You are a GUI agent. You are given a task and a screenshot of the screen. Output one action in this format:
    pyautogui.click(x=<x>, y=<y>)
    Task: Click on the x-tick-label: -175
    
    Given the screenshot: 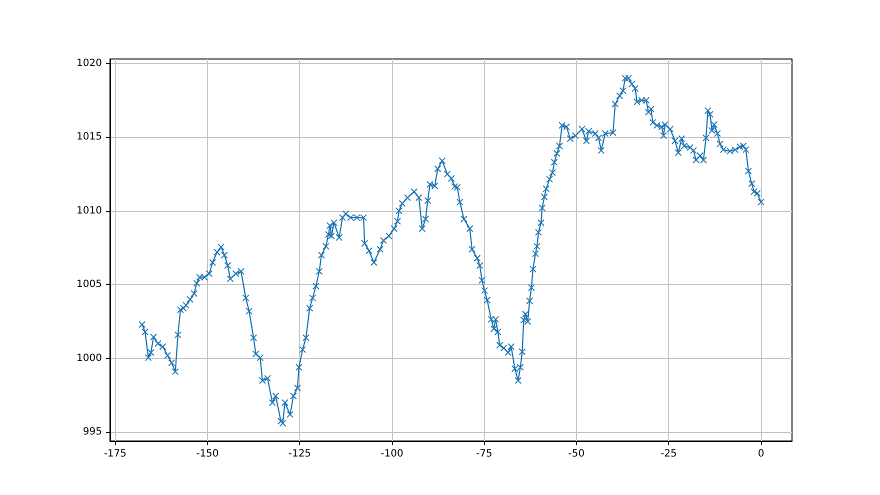 What is the action you would take?
    pyautogui.click(x=115, y=454)
    